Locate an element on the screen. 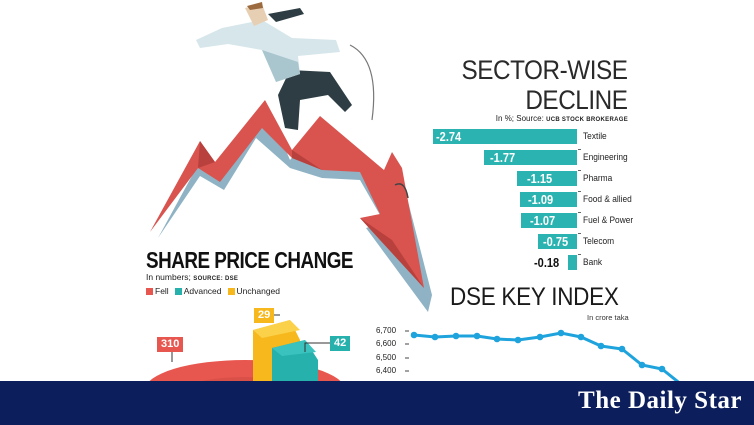 This screenshot has width=754, height=425. bar-bank is located at coordinates (572, 262).